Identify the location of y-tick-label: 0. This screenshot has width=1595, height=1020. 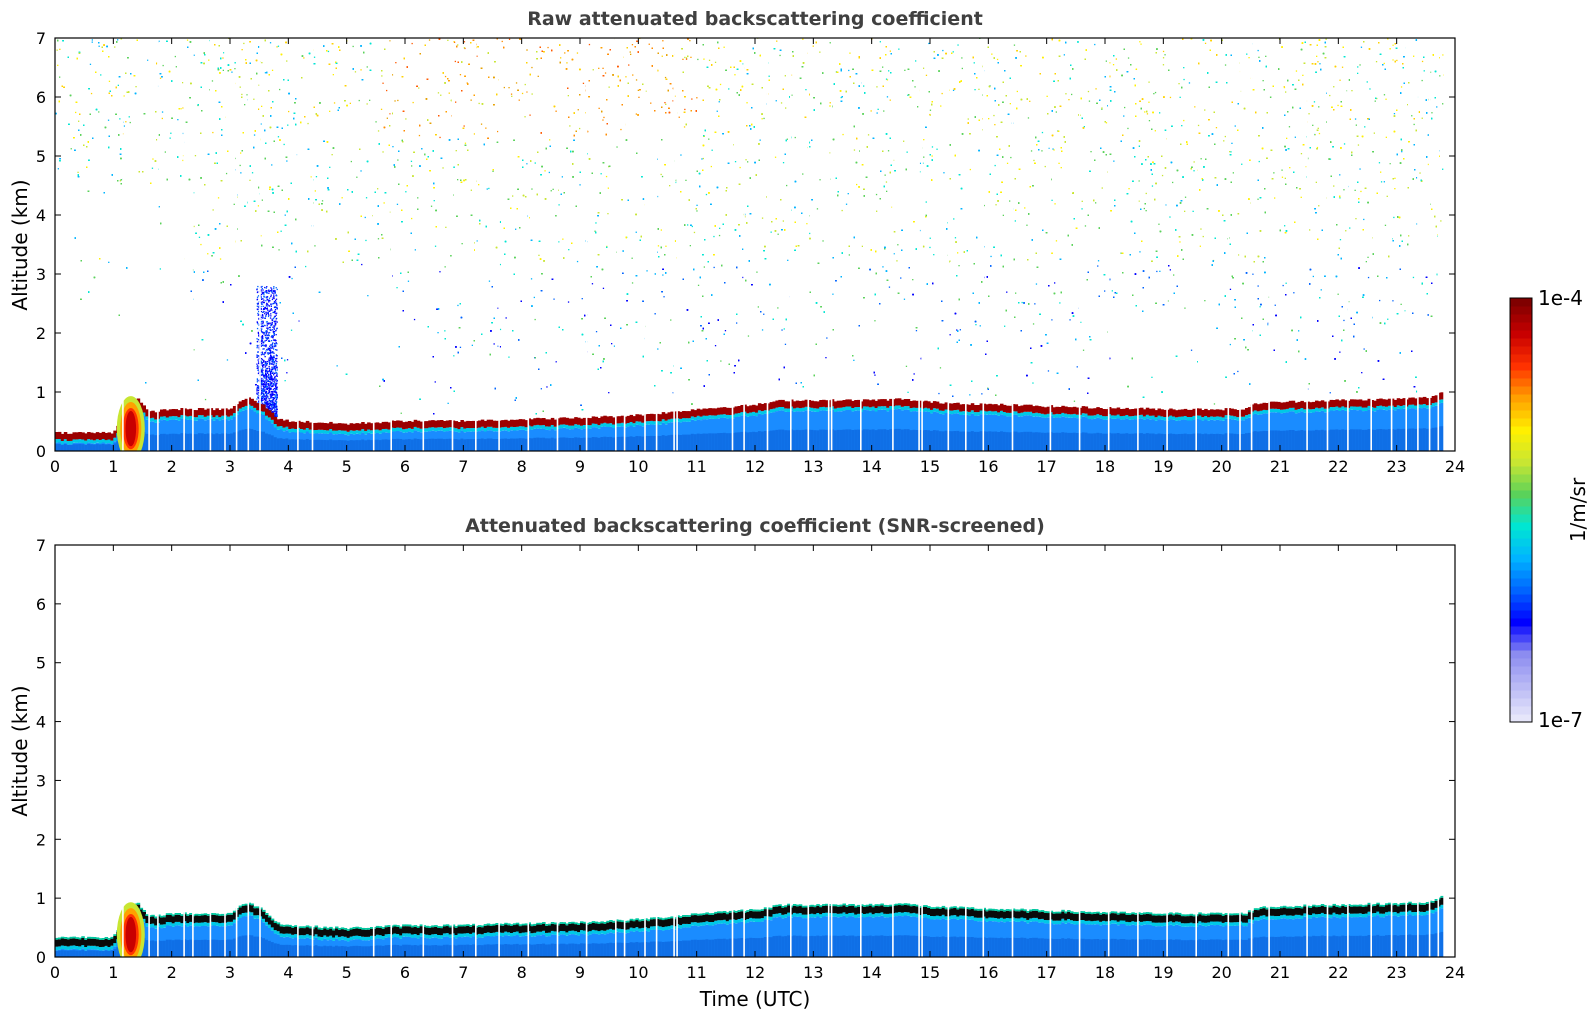
(41, 957).